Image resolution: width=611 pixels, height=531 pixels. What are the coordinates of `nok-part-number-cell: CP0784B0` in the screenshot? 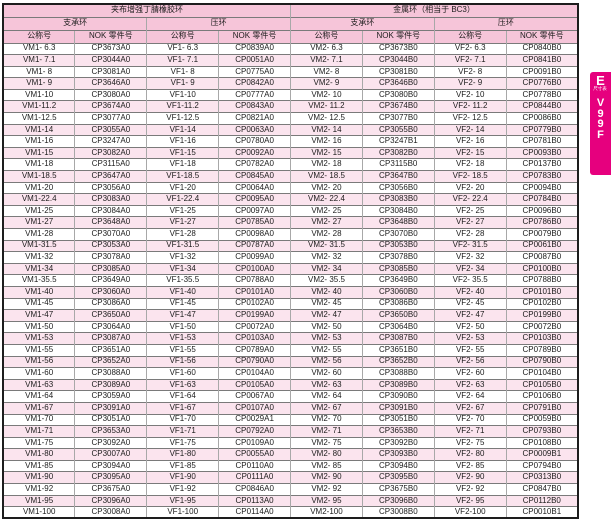 It's located at (541, 199).